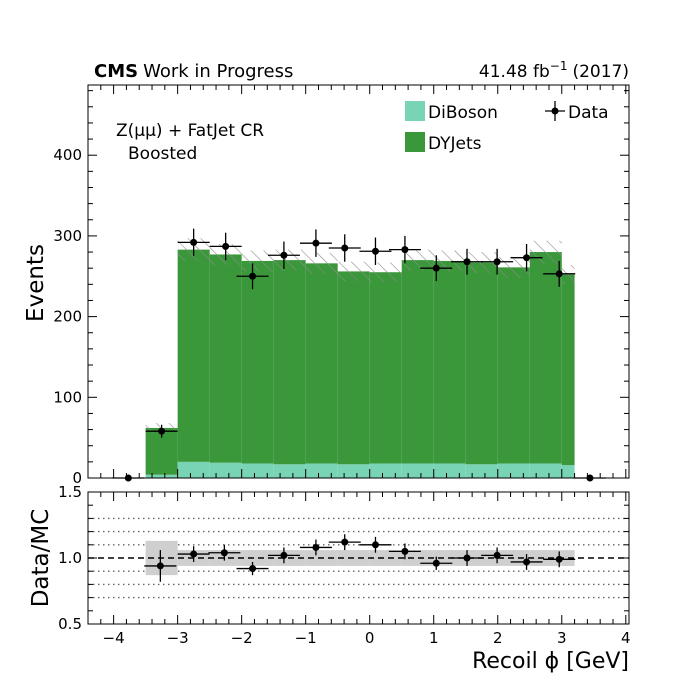 The height and width of the screenshot is (700, 700). I want to click on cms-label: CMS, so click(116, 71).